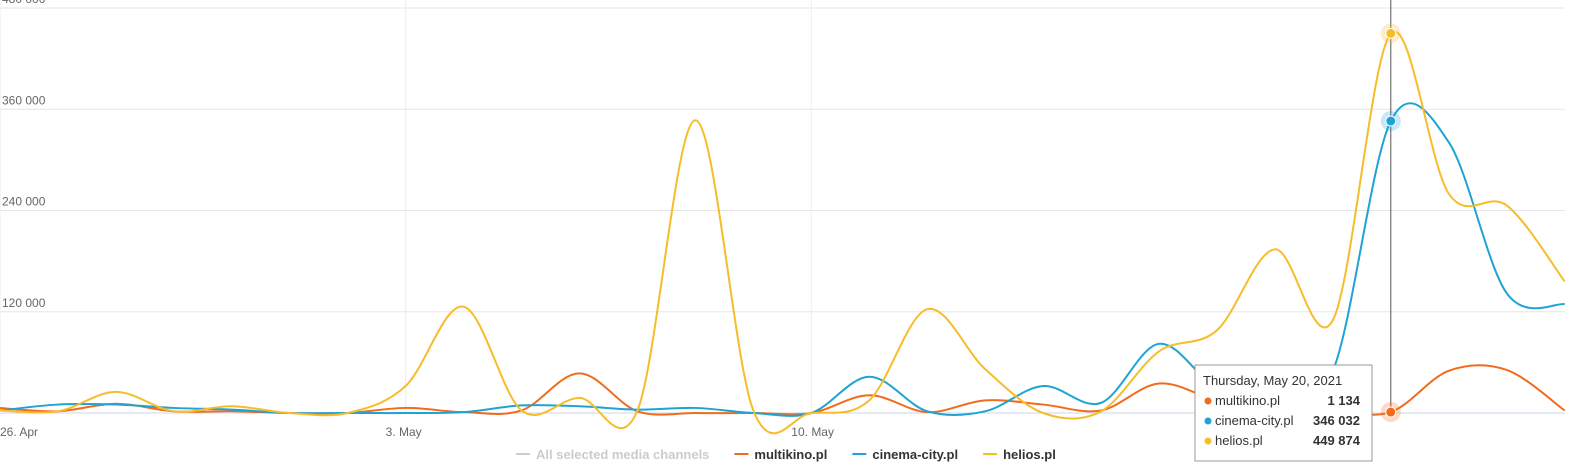  What do you see at coordinates (24, 100) in the screenshot?
I see `y-tick-label: 360 000` at bounding box center [24, 100].